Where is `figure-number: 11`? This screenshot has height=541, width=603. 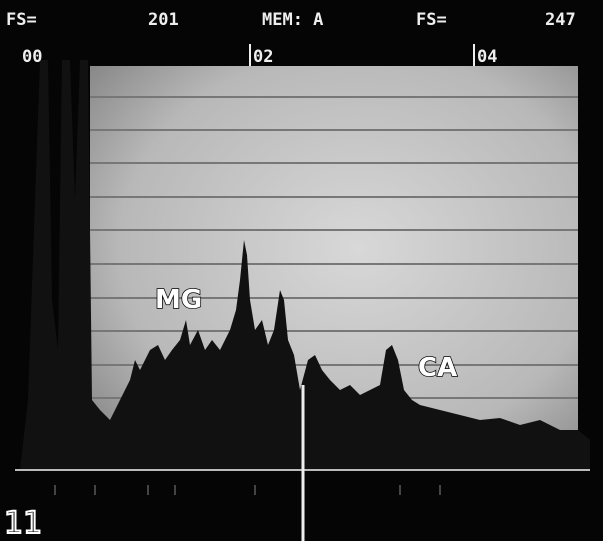 figure-number: 11 is located at coordinates (23, 523).